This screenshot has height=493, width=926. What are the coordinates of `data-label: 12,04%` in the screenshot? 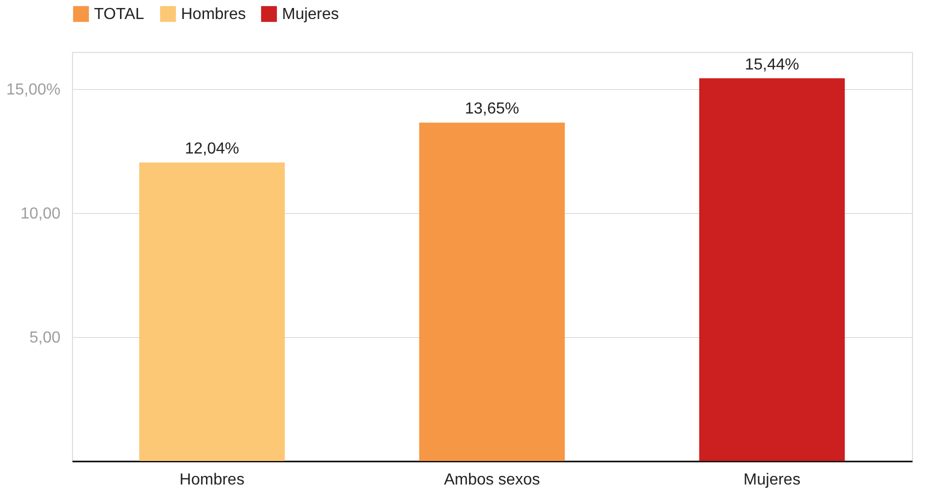 It's located at (212, 149).